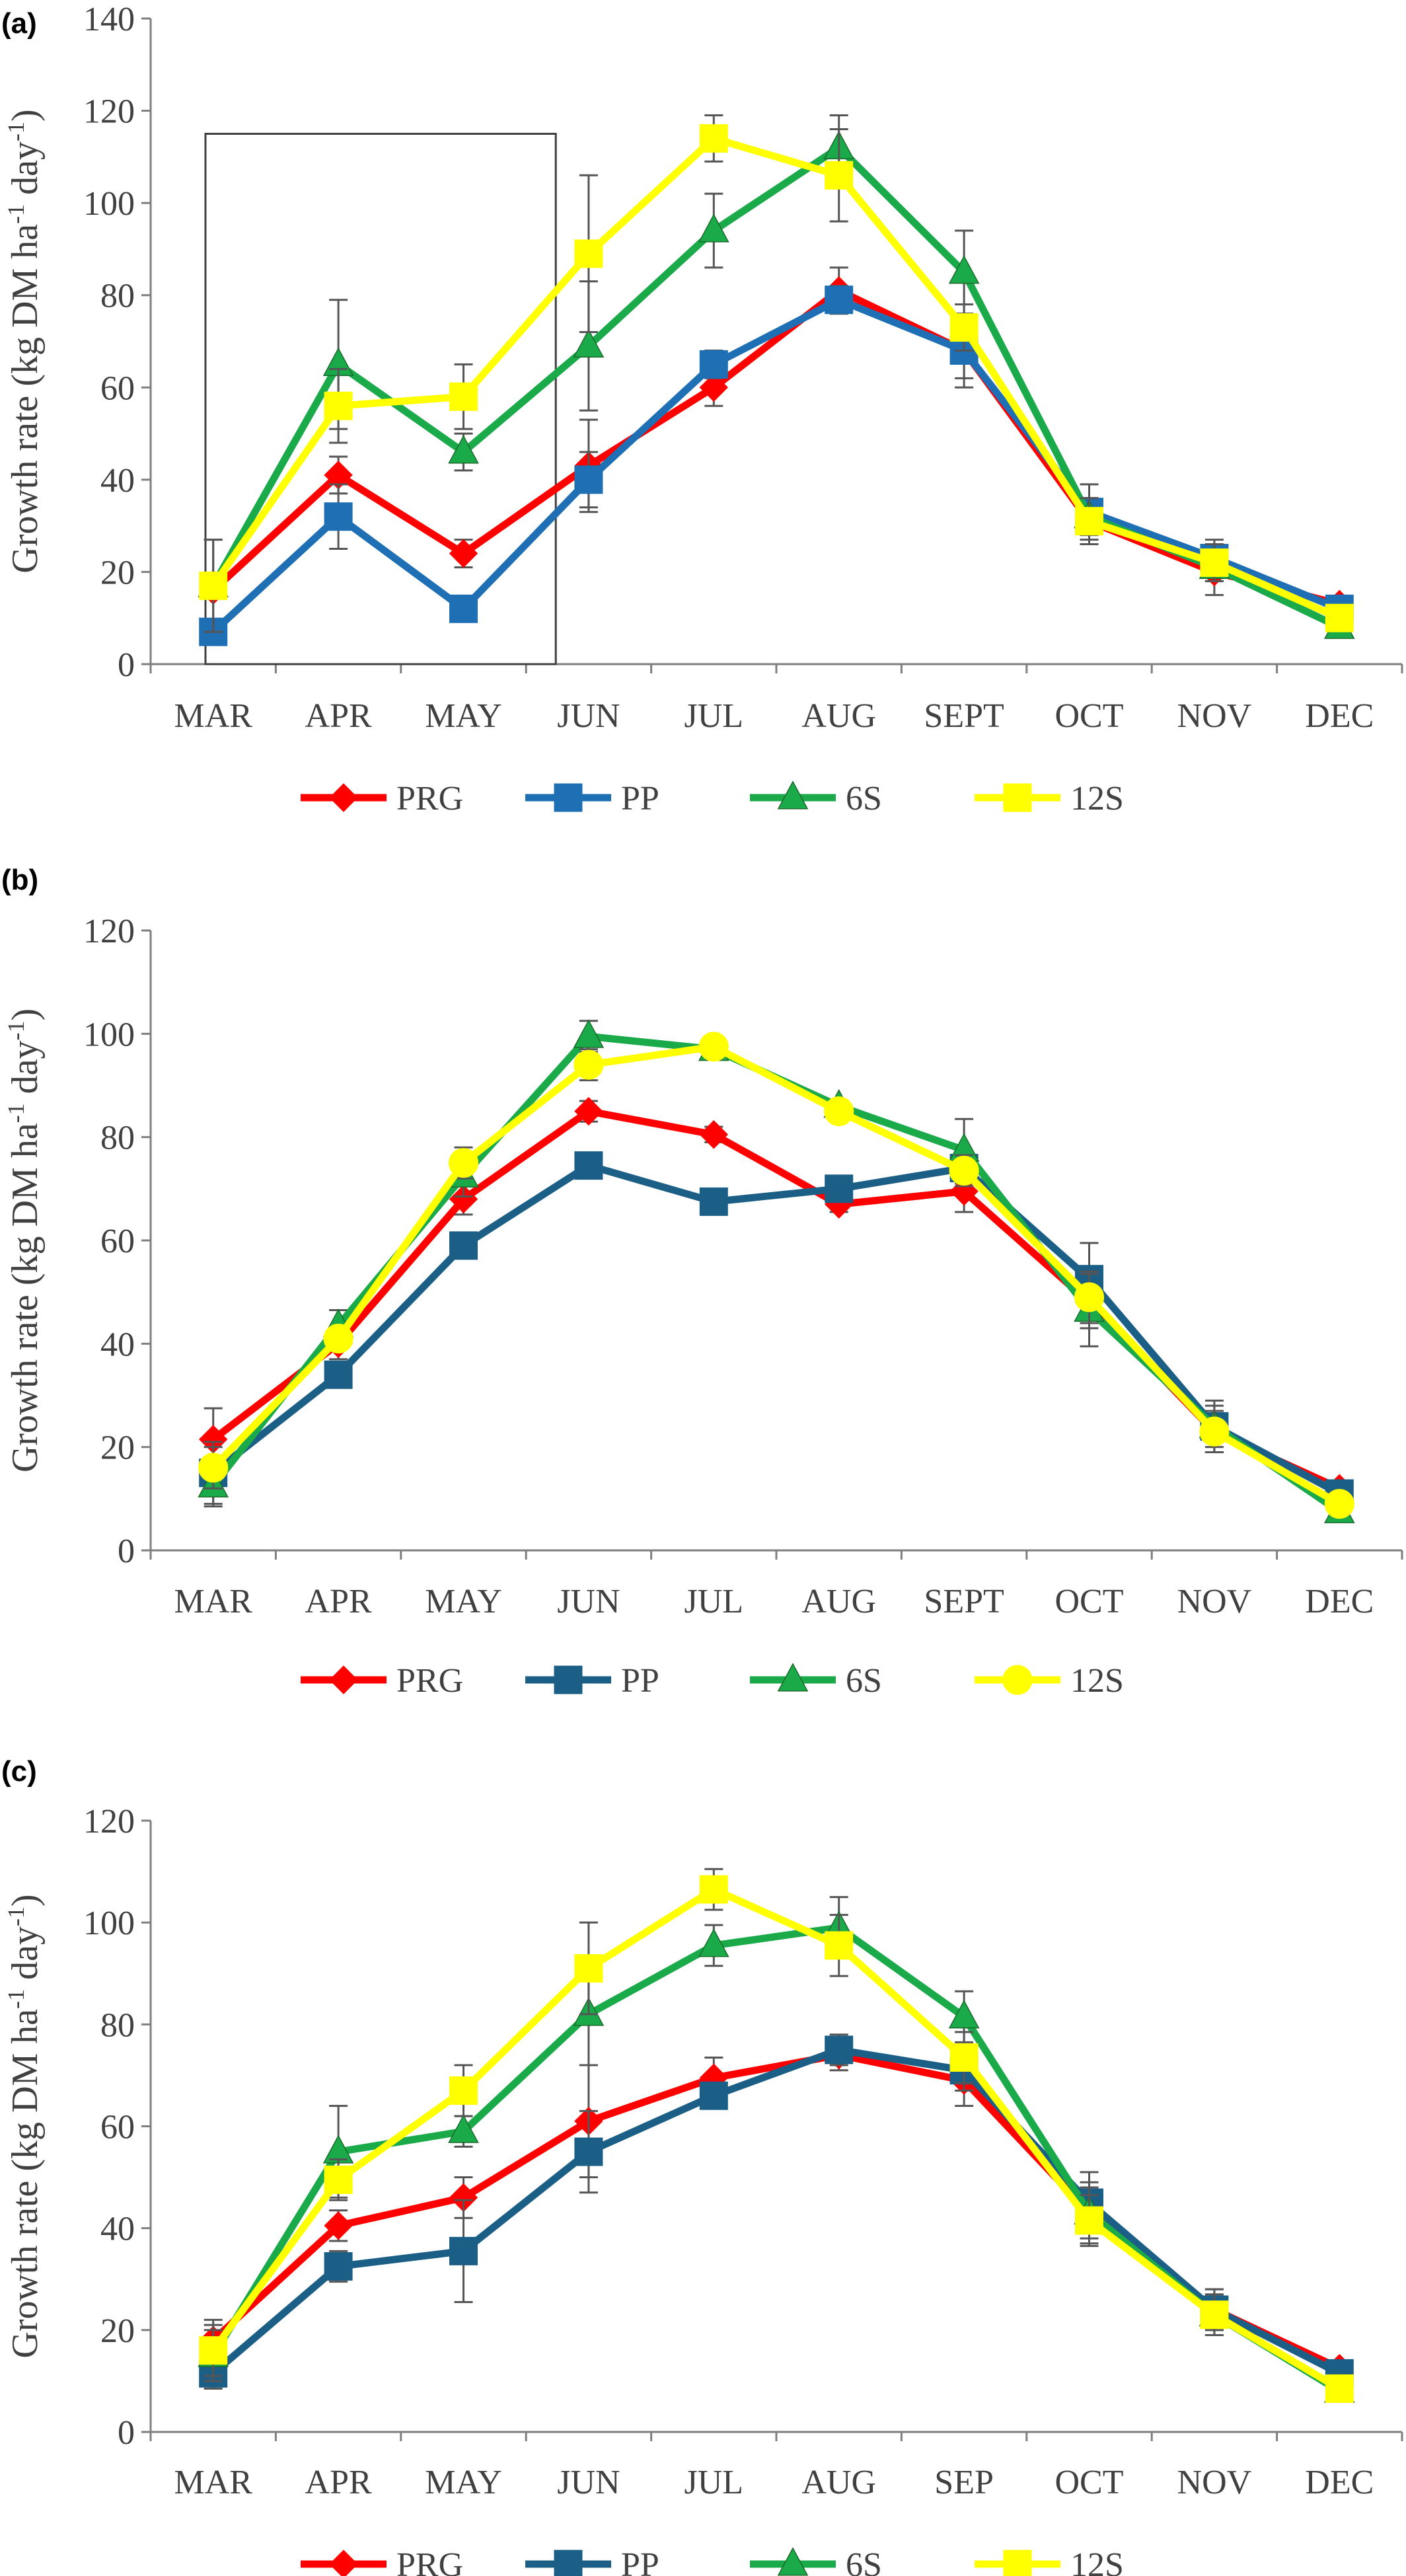 This screenshot has width=1406, height=2576. Describe the element at coordinates (964, 716) in the screenshot. I see `x-tick-label: SEPT` at that location.